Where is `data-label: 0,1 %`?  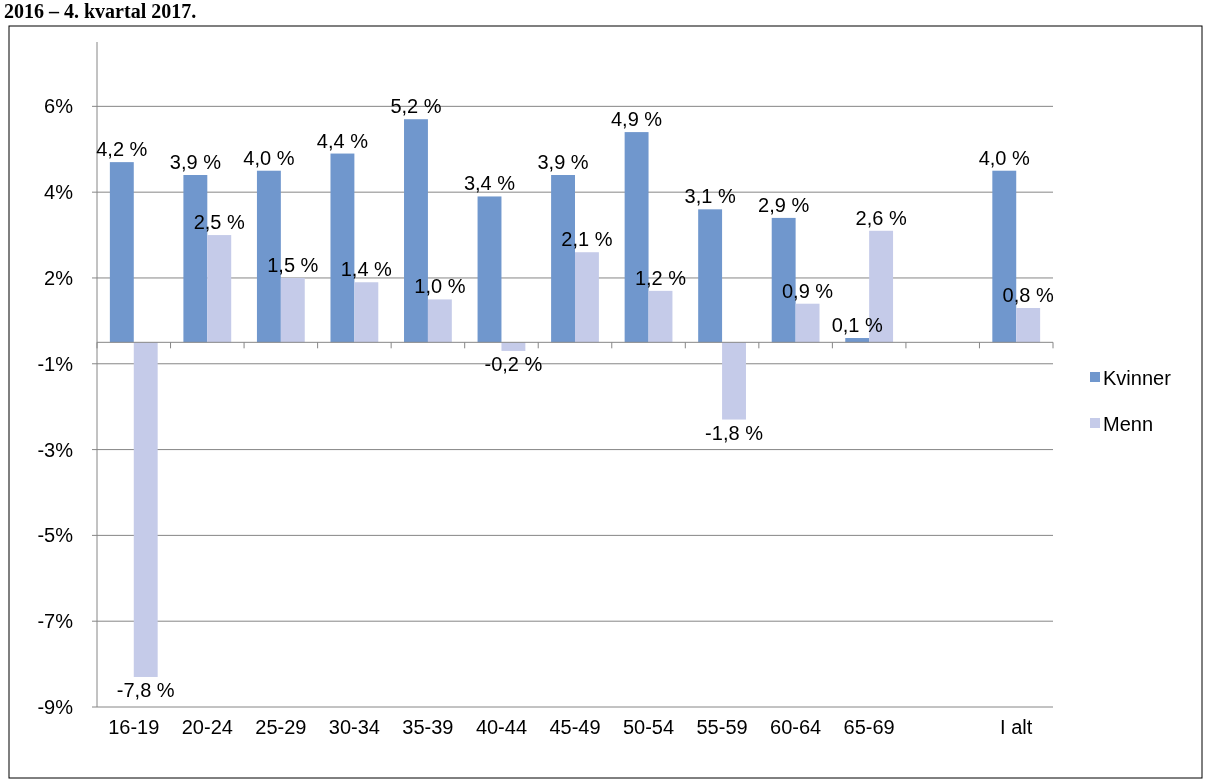
data-label: 0,1 % is located at coordinates (857, 325).